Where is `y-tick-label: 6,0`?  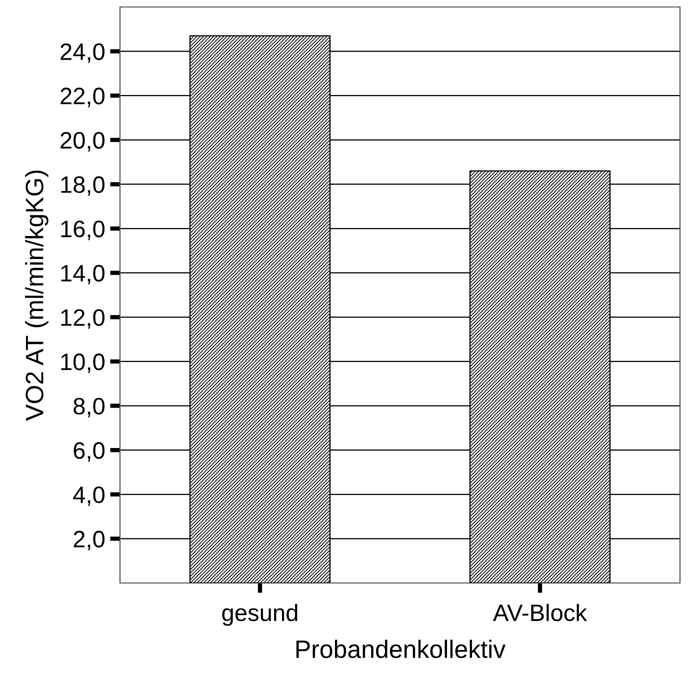
y-tick-label: 6,0 is located at coordinates (89, 452).